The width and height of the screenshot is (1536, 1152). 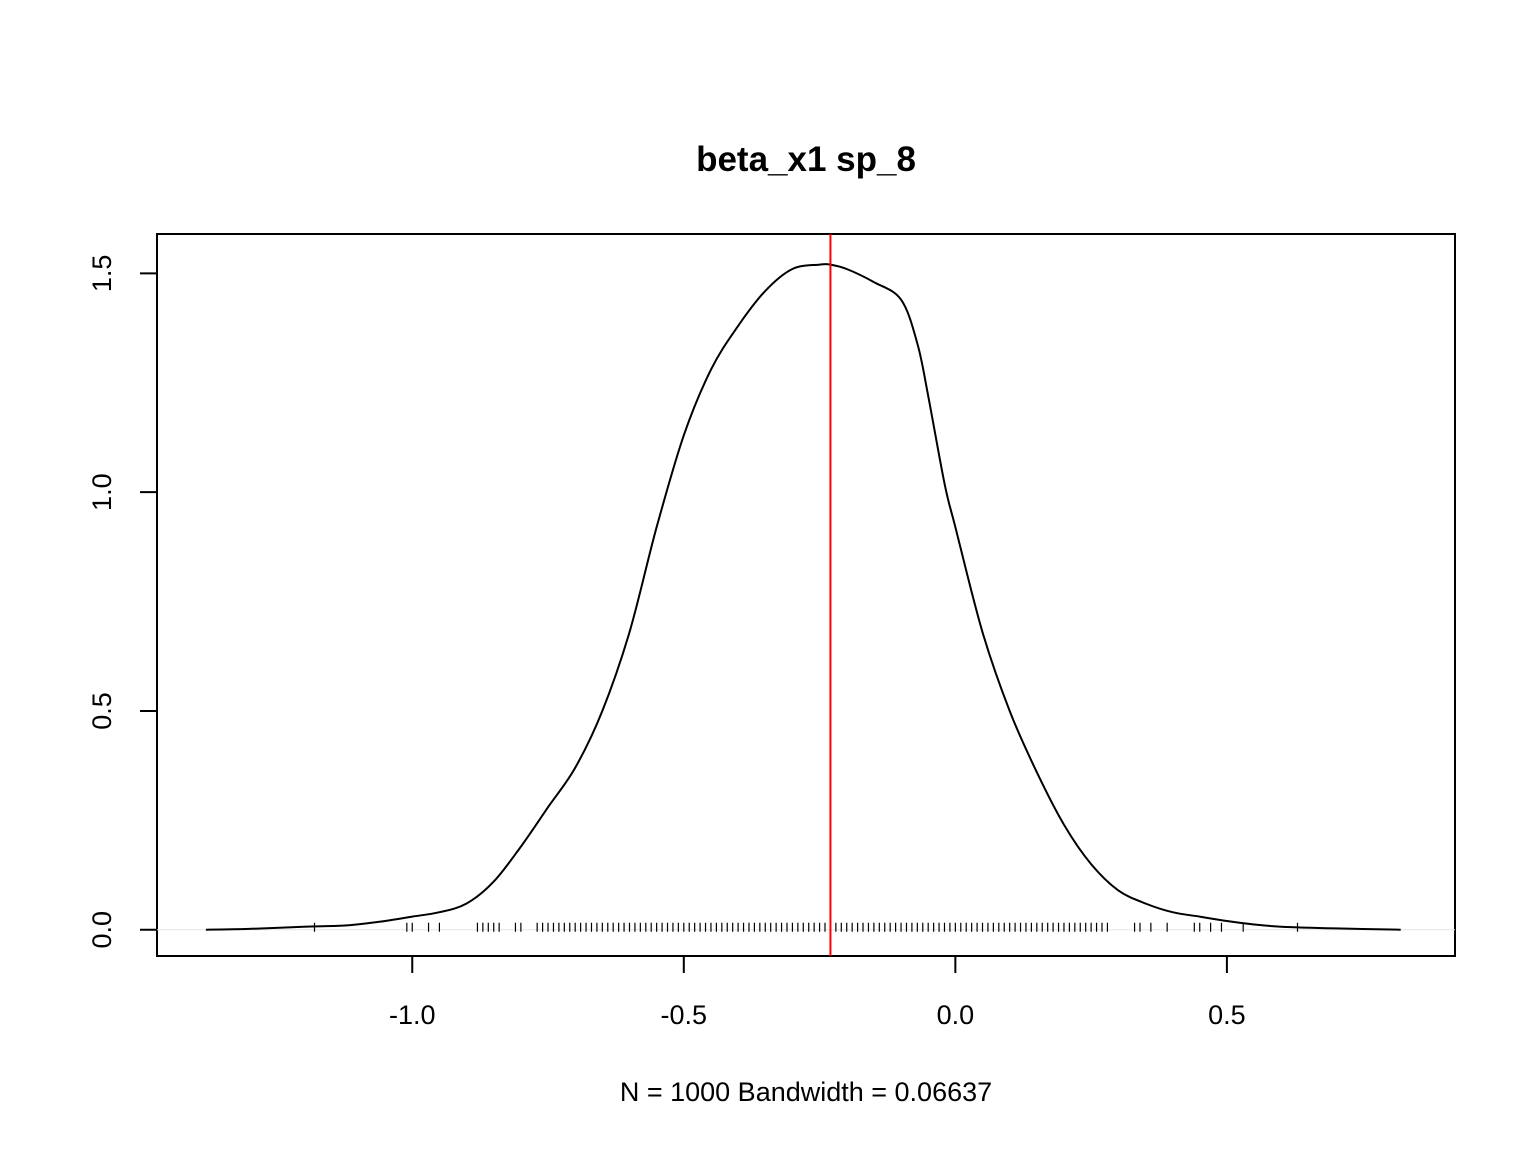 I want to click on rug-marks, so click(x=806, y=927).